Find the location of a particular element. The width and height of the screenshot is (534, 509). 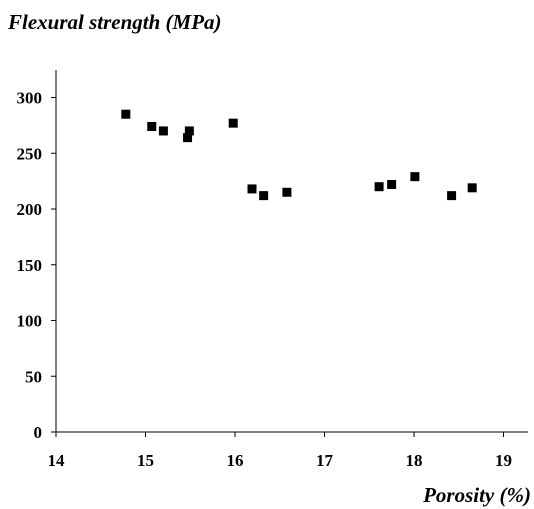

y-tick-label: 0 is located at coordinates (38, 432).